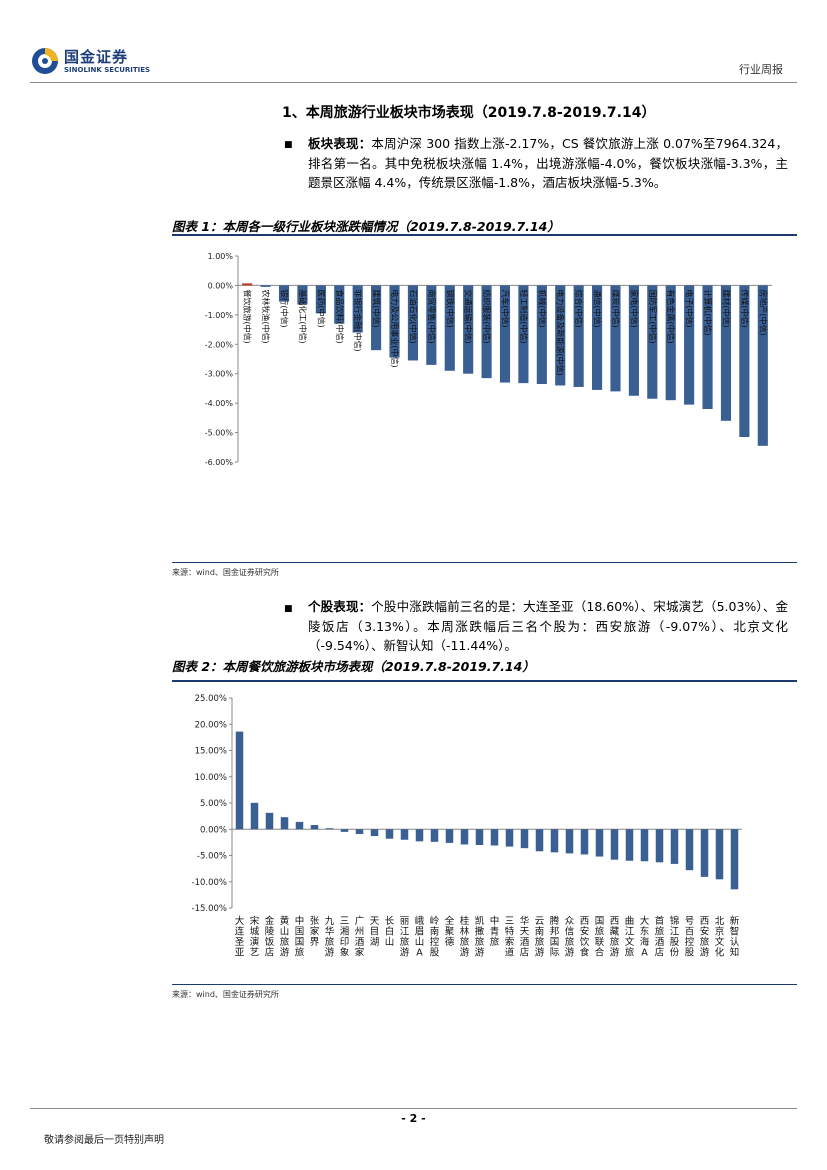 The height and width of the screenshot is (1170, 827). Describe the element at coordinates (390, 931) in the screenshot. I see `category-label: 长白山` at that location.